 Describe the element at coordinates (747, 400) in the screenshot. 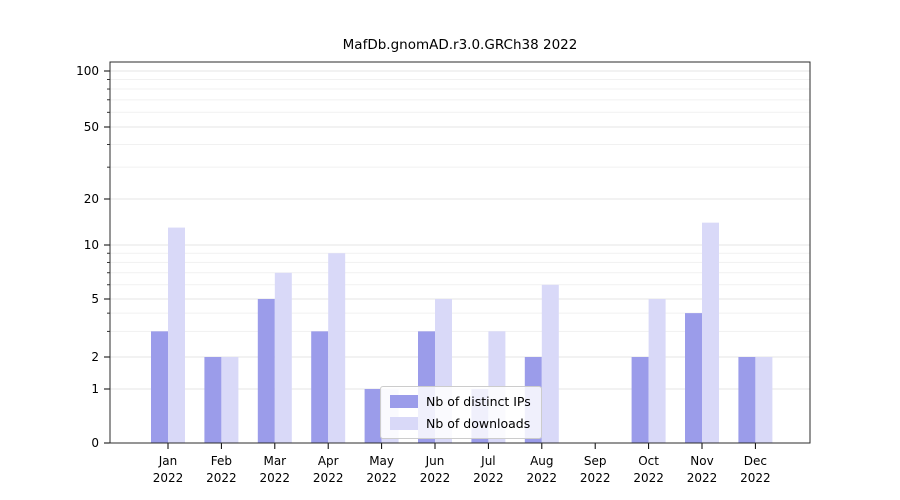

I see `bar-distinct-ips-dec` at that location.